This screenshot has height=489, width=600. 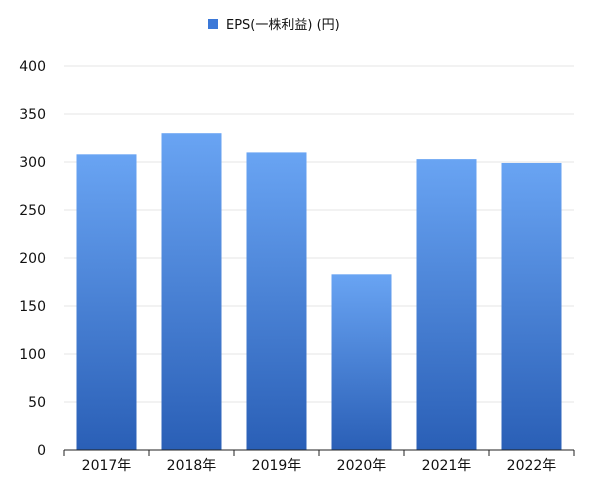 I want to click on y-tick-label: 0, so click(x=41, y=451).